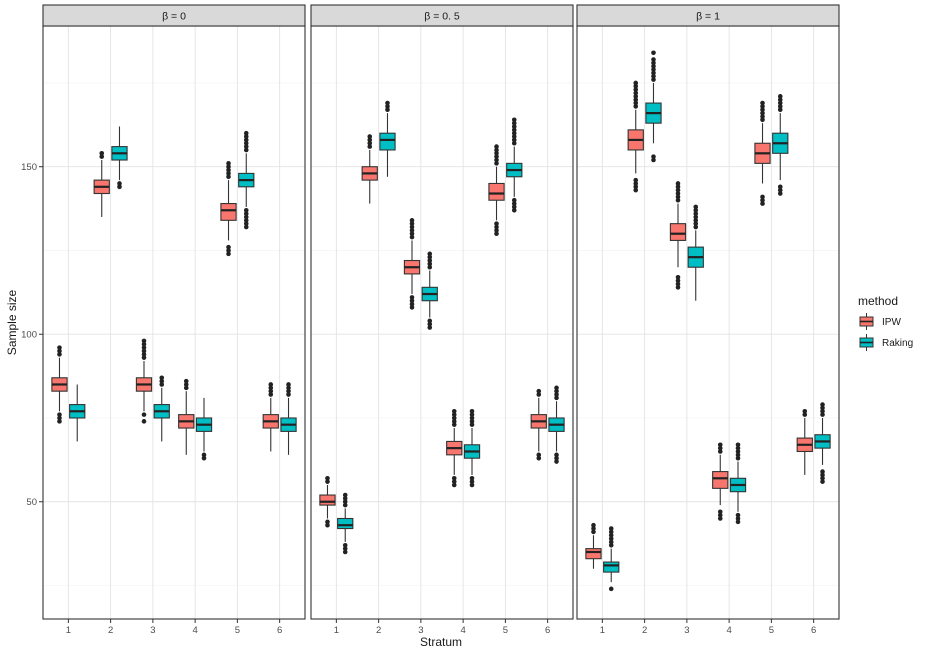  What do you see at coordinates (547, 630) in the screenshot?
I see `x-tick-label: 6` at bounding box center [547, 630].